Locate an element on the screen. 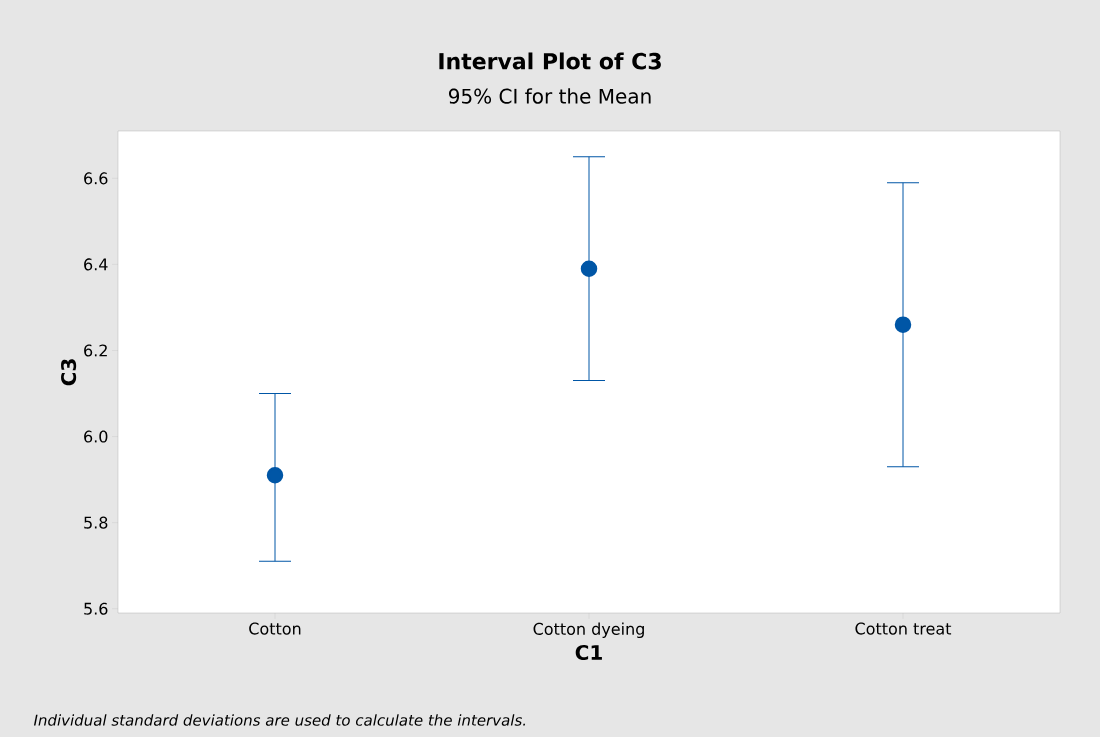 The image size is (1100, 737). y-tick-label: 5.6 is located at coordinates (96, 608).